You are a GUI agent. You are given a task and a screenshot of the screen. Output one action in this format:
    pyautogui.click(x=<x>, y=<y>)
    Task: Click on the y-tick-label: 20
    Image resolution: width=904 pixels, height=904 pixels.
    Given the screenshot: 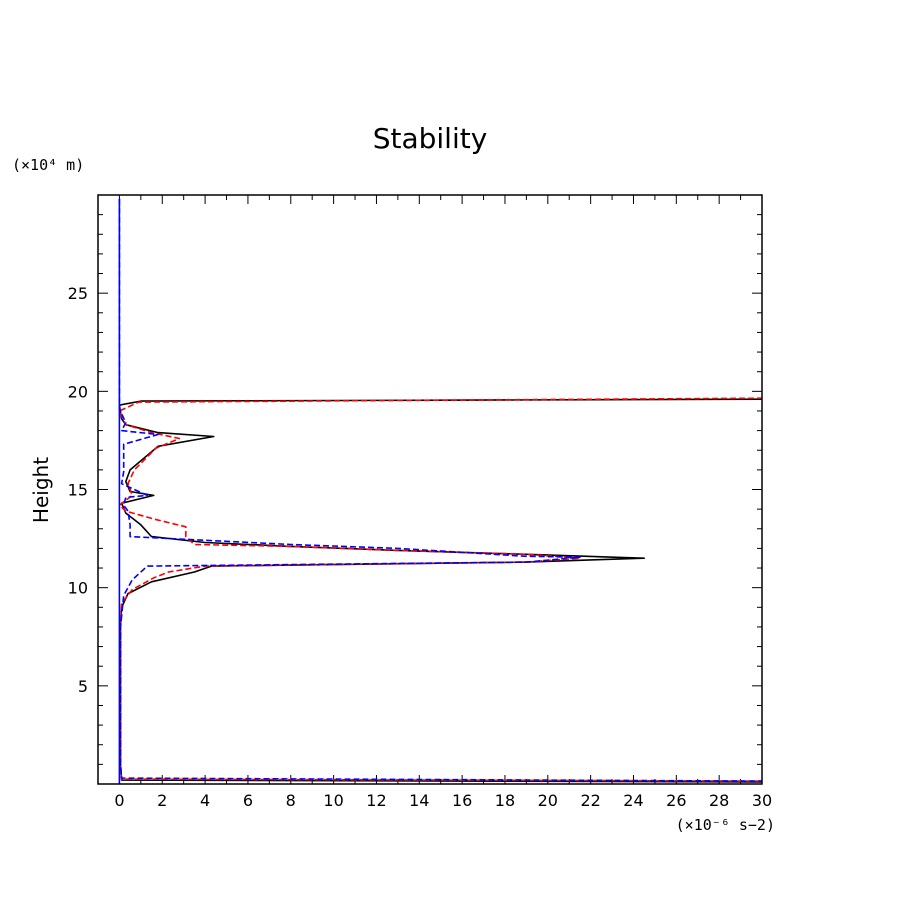 What is the action you would take?
    pyautogui.click(x=78, y=391)
    